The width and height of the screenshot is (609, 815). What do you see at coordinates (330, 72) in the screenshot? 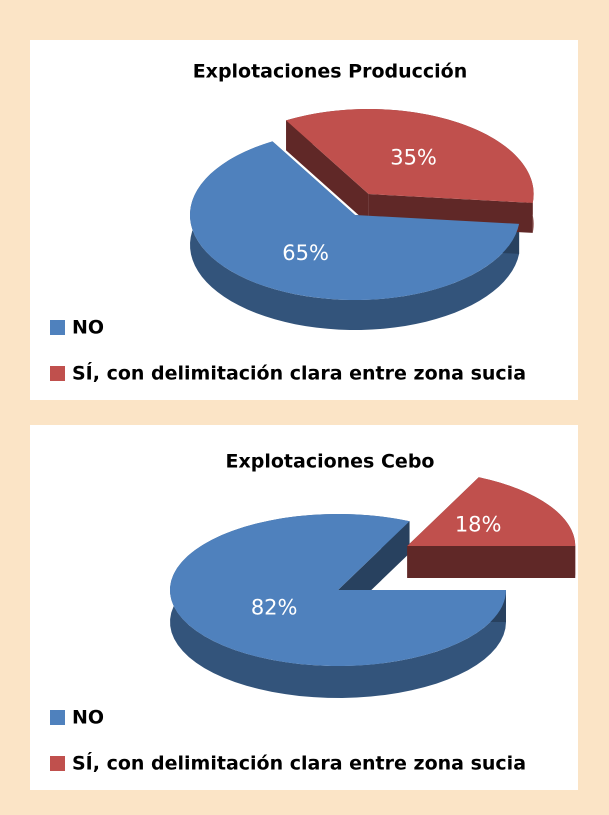
I see `chart-title: Explotaciones Producción` at bounding box center [330, 72].